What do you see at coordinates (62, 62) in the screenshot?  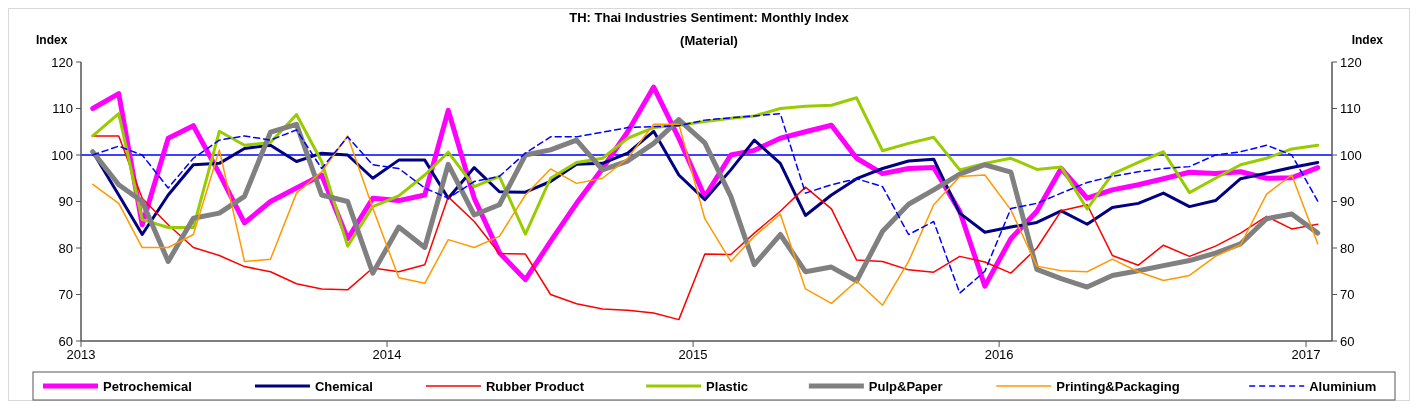 I see `y-tick-label: 120` at bounding box center [62, 62].